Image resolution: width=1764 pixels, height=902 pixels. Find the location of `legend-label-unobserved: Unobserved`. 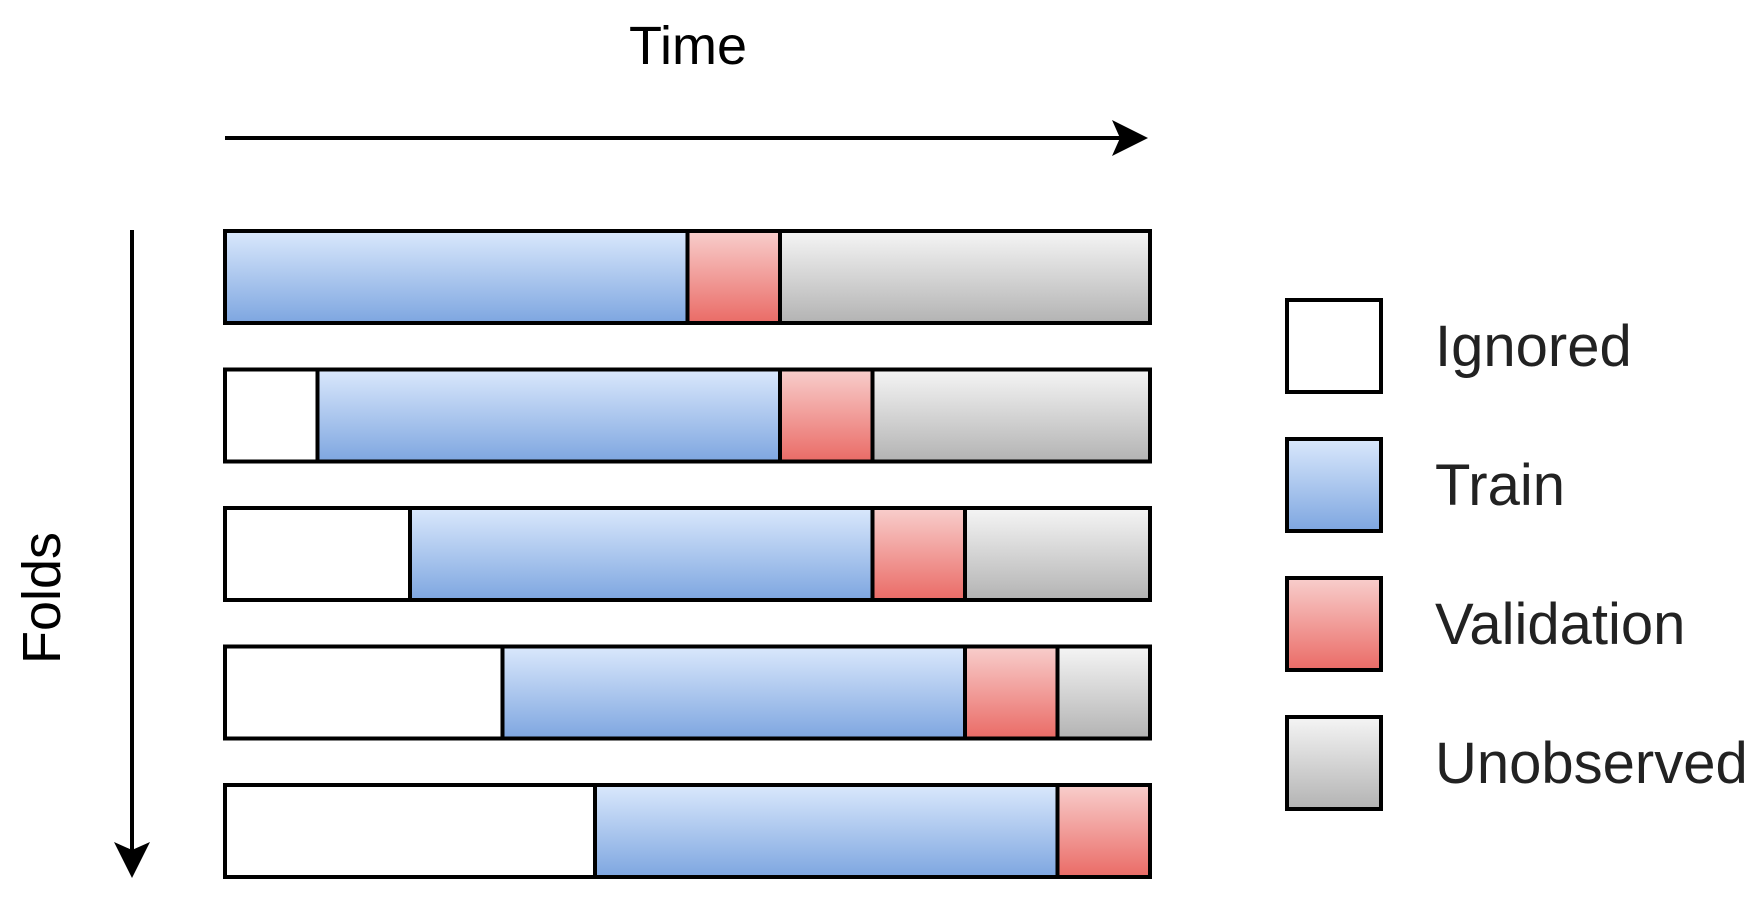

legend-label-unobserved: Unobserved is located at coordinates (1591, 763).